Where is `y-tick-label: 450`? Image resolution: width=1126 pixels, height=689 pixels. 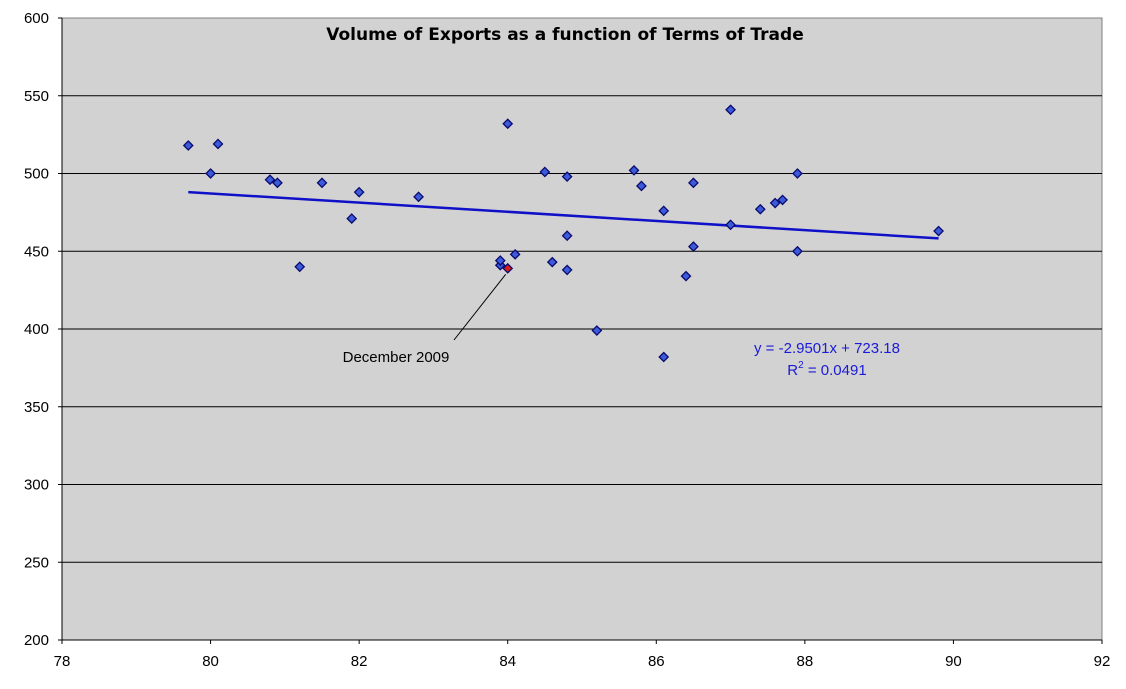
y-tick-label: 450 is located at coordinates (36, 251).